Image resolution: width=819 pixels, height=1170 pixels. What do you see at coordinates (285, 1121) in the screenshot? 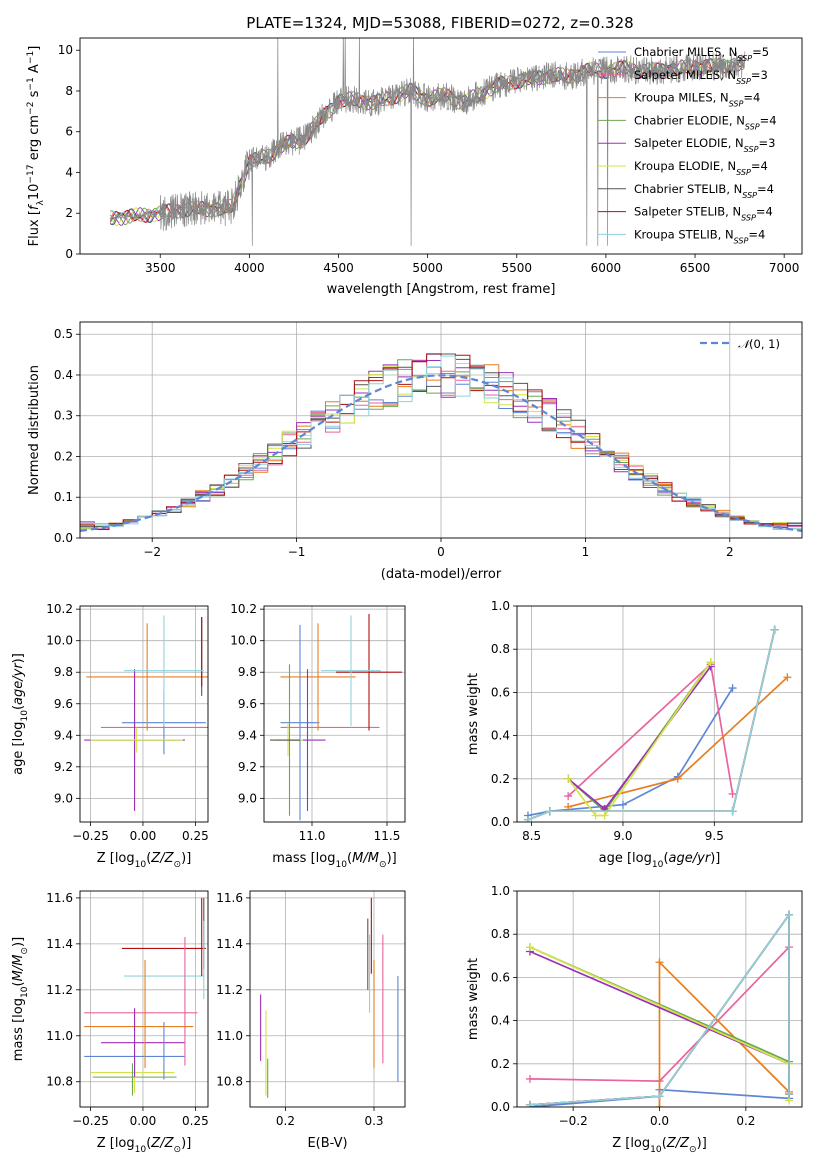
I see `x-tick-label: 0.2` at bounding box center [285, 1121].